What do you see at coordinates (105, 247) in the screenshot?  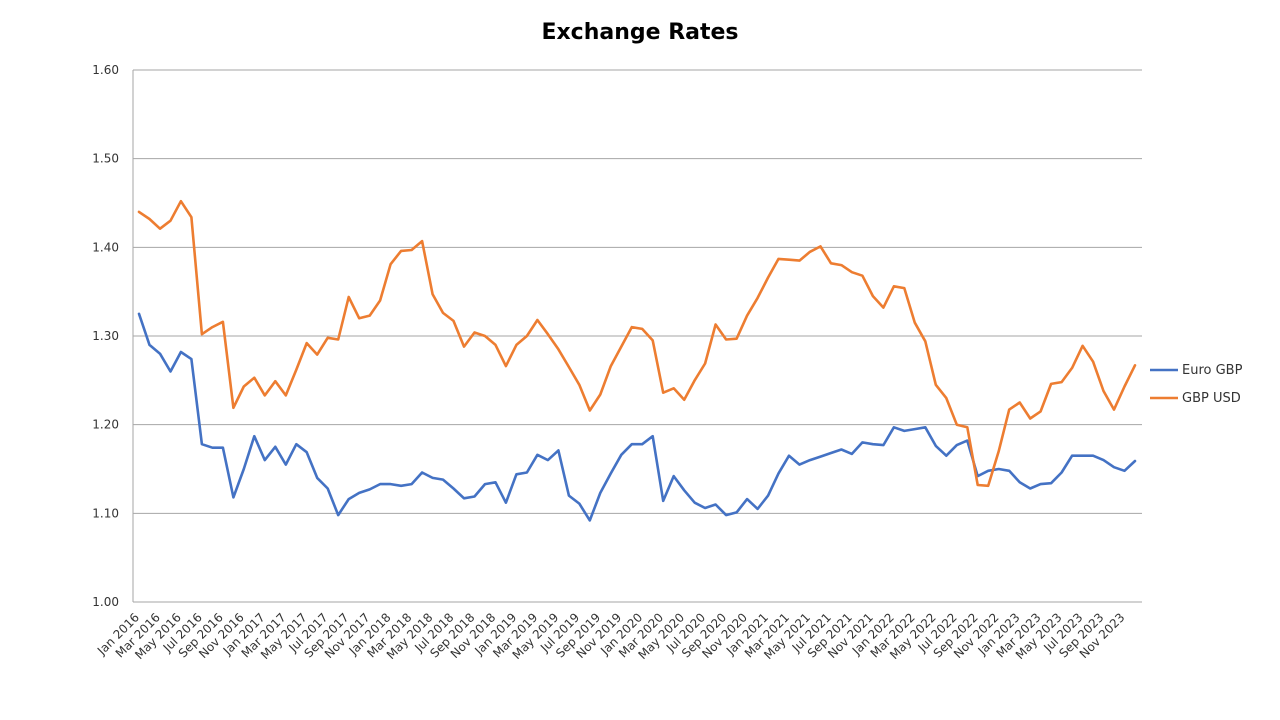 I see `y-tick-label: 1.40` at bounding box center [105, 247].